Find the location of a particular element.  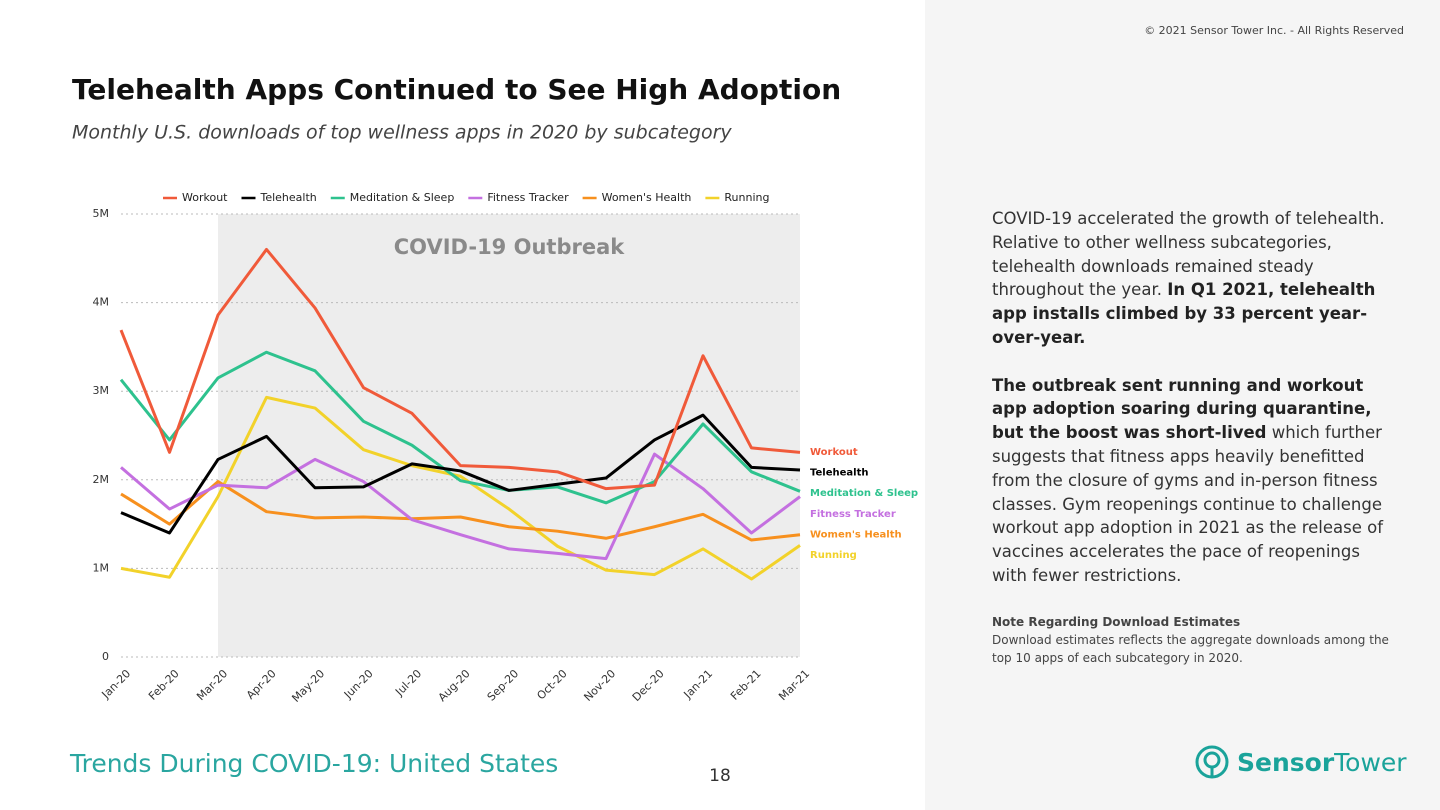

end-label: Women's Health is located at coordinates (856, 534).